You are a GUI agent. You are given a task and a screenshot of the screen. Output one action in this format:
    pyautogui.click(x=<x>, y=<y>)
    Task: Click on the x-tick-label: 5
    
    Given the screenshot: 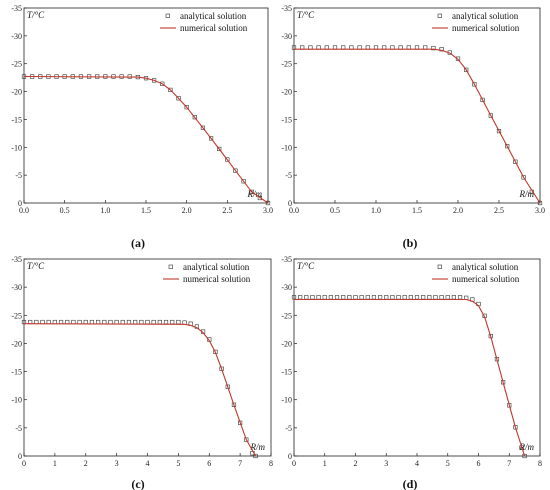 What is the action you would take?
    pyautogui.click(x=178, y=463)
    